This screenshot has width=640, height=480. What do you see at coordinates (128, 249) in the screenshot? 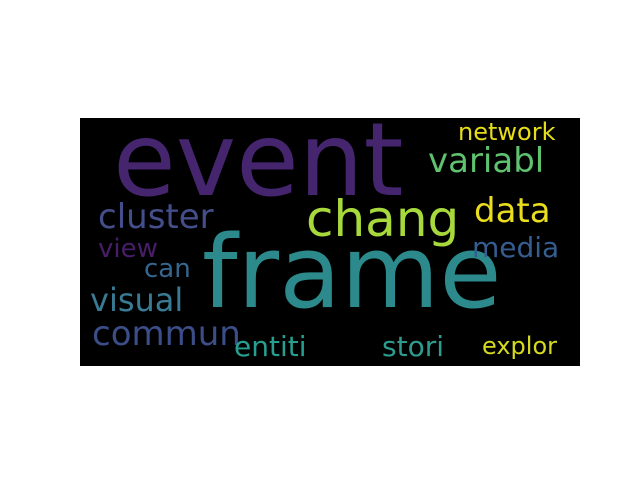
I see `word-view: view` at bounding box center [128, 249].